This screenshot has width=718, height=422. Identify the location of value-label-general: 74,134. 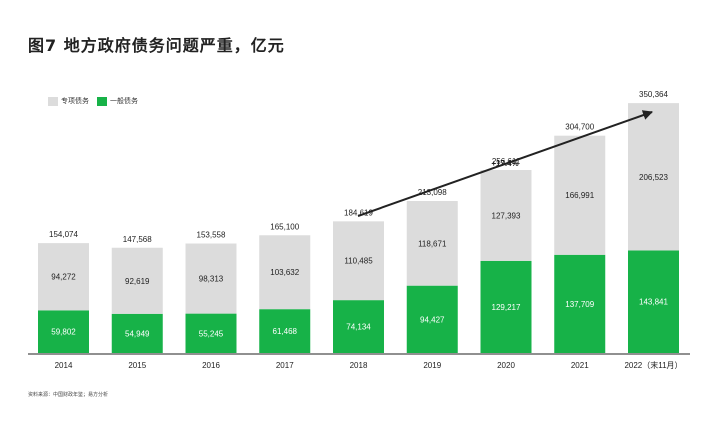
(358, 327).